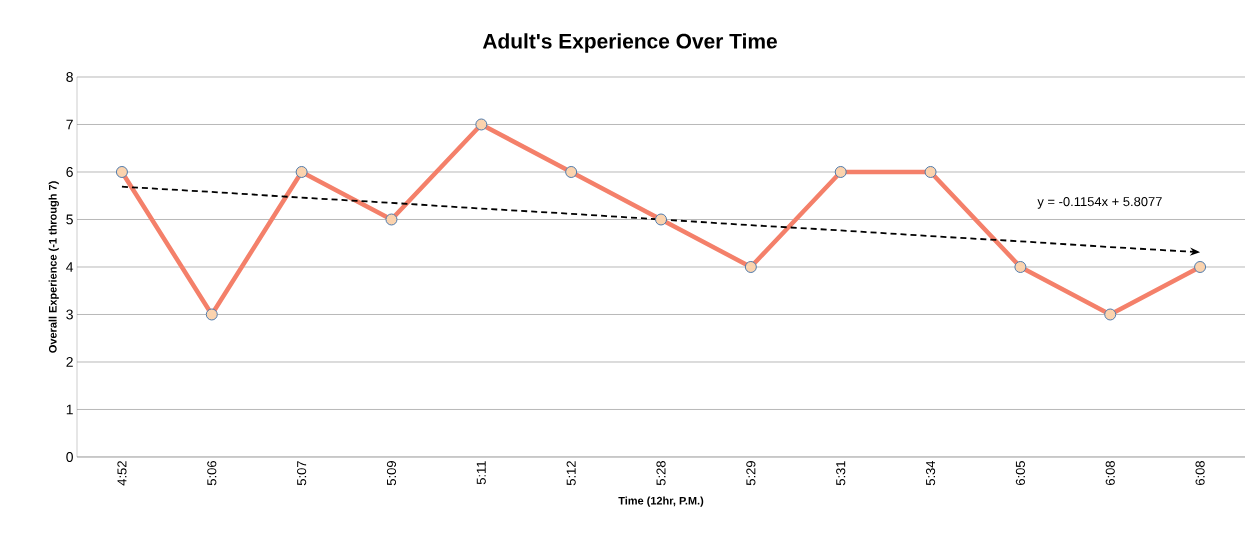 The width and height of the screenshot is (1251, 541). Describe the element at coordinates (212, 473) in the screenshot. I see `x-tick-label: 5:06` at that location.